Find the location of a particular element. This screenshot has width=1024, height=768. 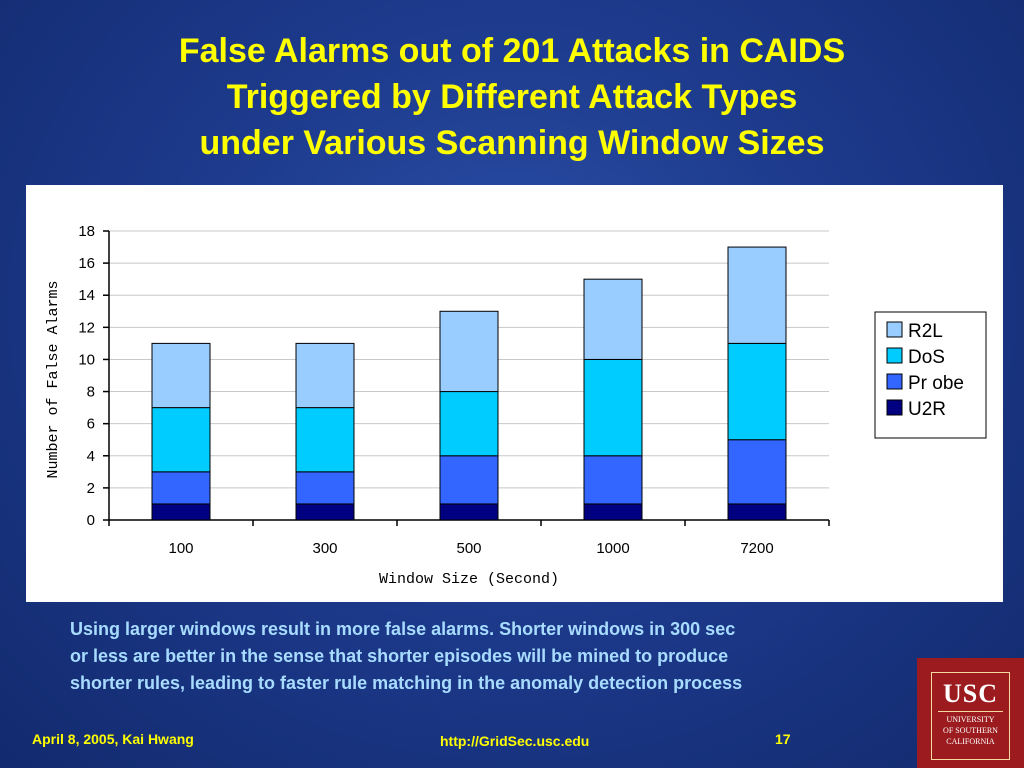

y-tick-label: 16 is located at coordinates (86, 263).